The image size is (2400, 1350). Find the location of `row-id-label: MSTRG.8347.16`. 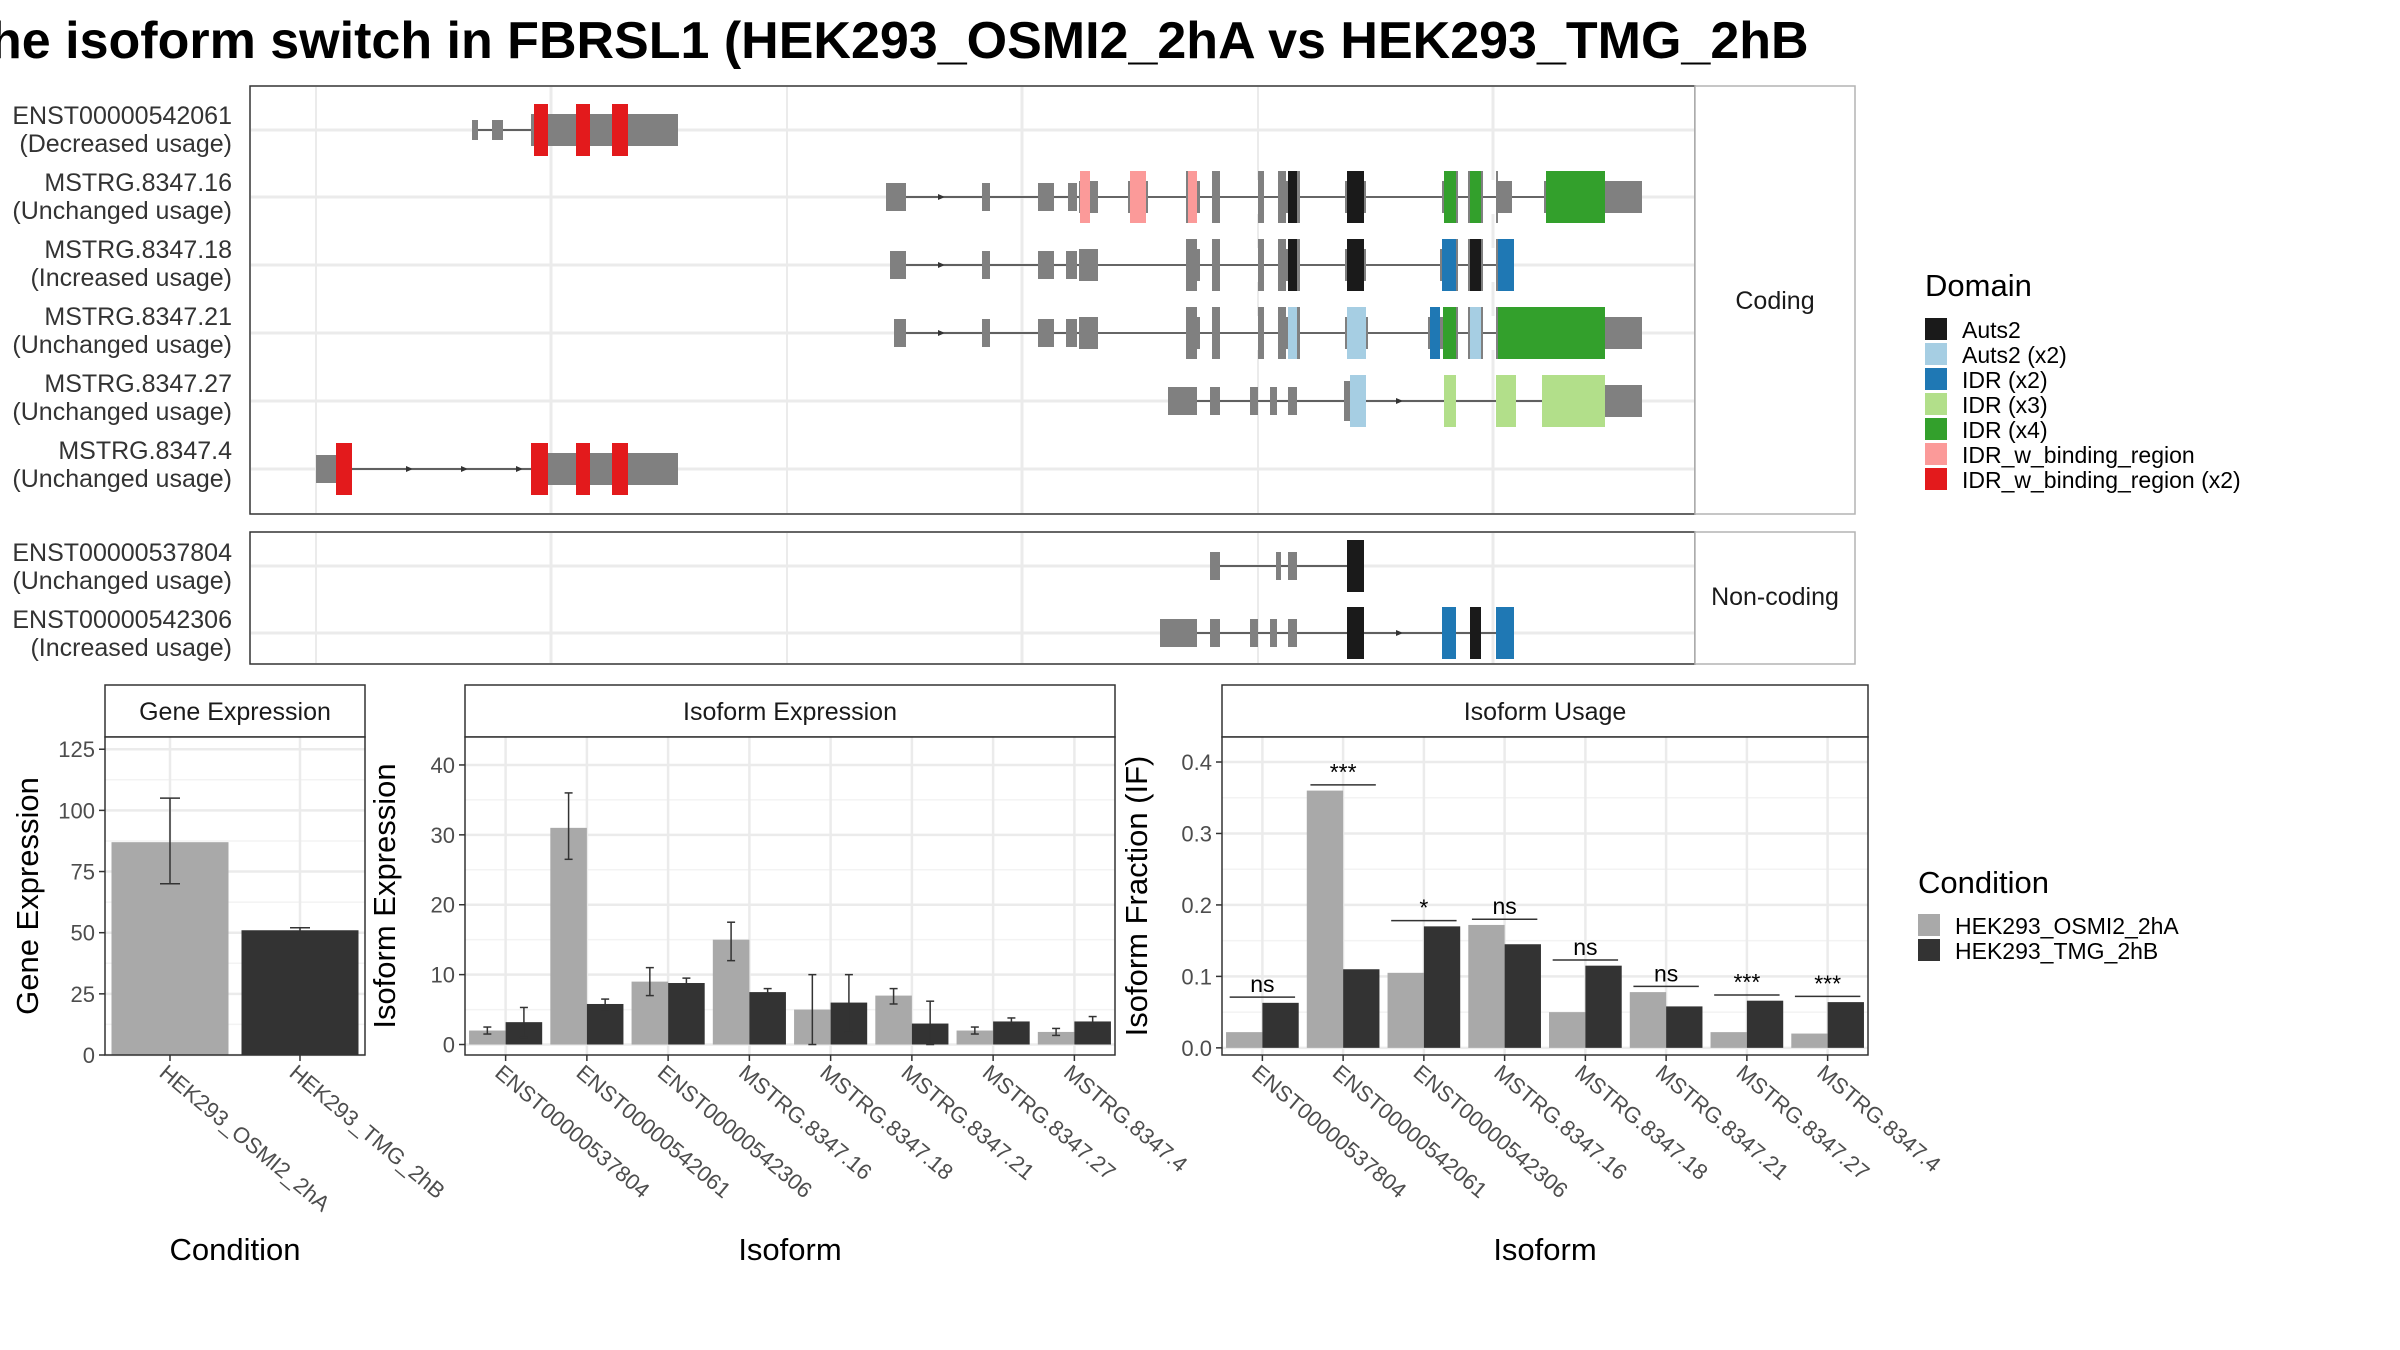

row-id-label: MSTRG.8347.16 is located at coordinates (138, 183).